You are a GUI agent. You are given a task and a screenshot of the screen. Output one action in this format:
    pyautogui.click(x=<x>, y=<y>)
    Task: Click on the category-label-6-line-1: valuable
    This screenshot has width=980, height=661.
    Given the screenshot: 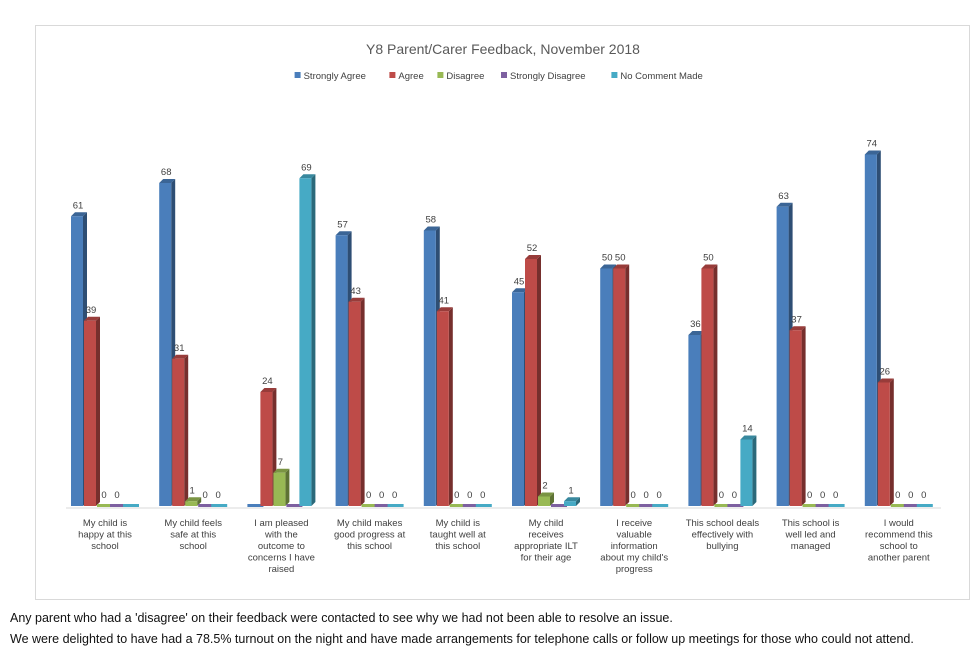 What is the action you would take?
    pyautogui.click(x=634, y=535)
    